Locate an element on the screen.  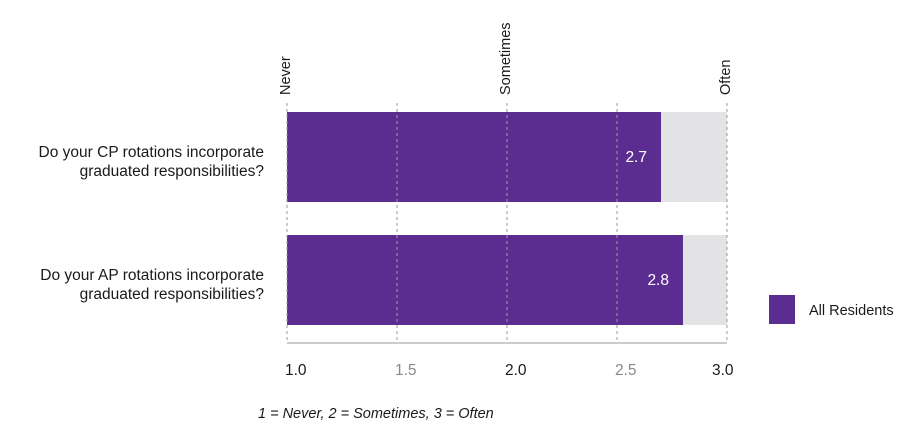
legend-label: All Residents is located at coordinates (851, 311).